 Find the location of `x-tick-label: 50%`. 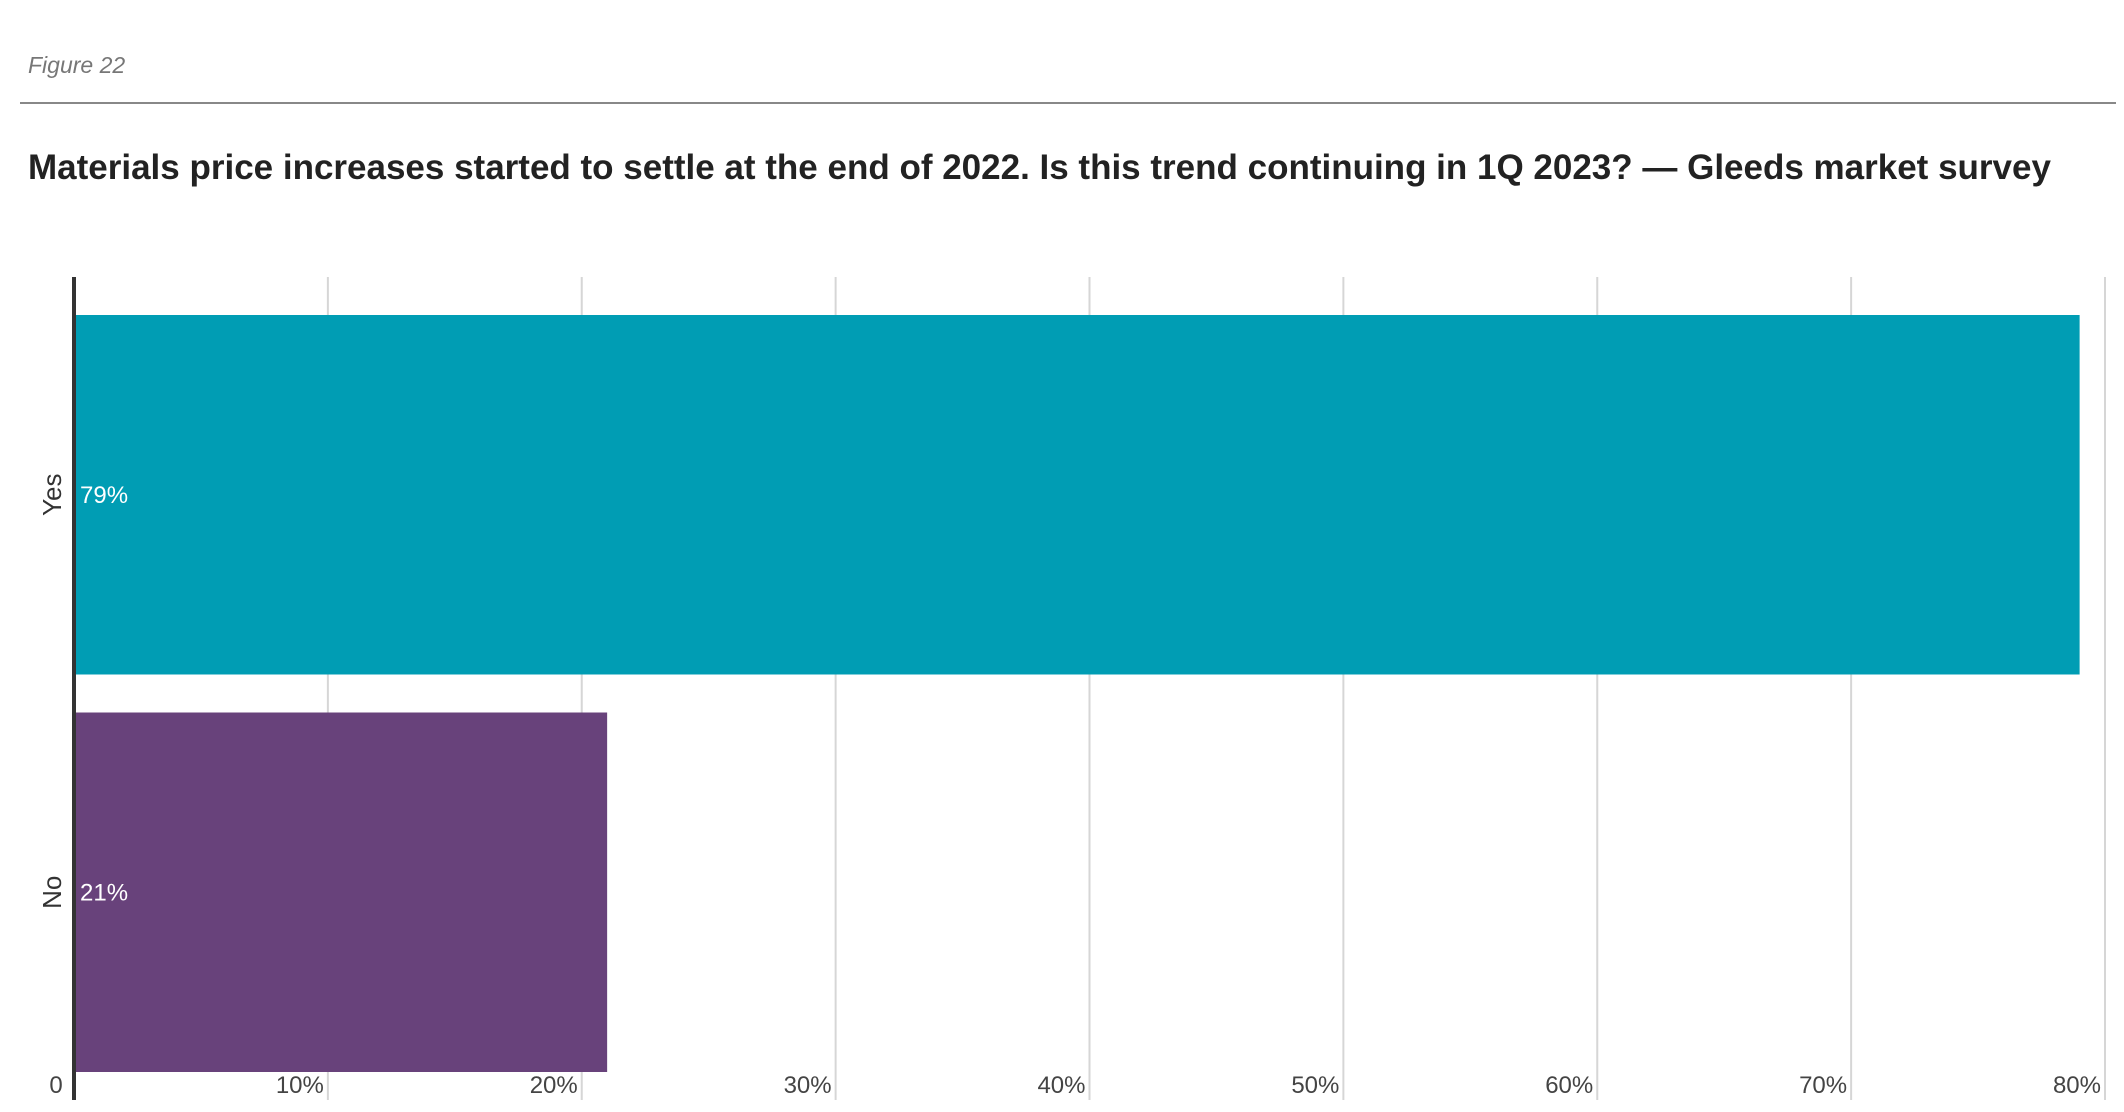

x-tick-label: 50% is located at coordinates (1315, 1085).